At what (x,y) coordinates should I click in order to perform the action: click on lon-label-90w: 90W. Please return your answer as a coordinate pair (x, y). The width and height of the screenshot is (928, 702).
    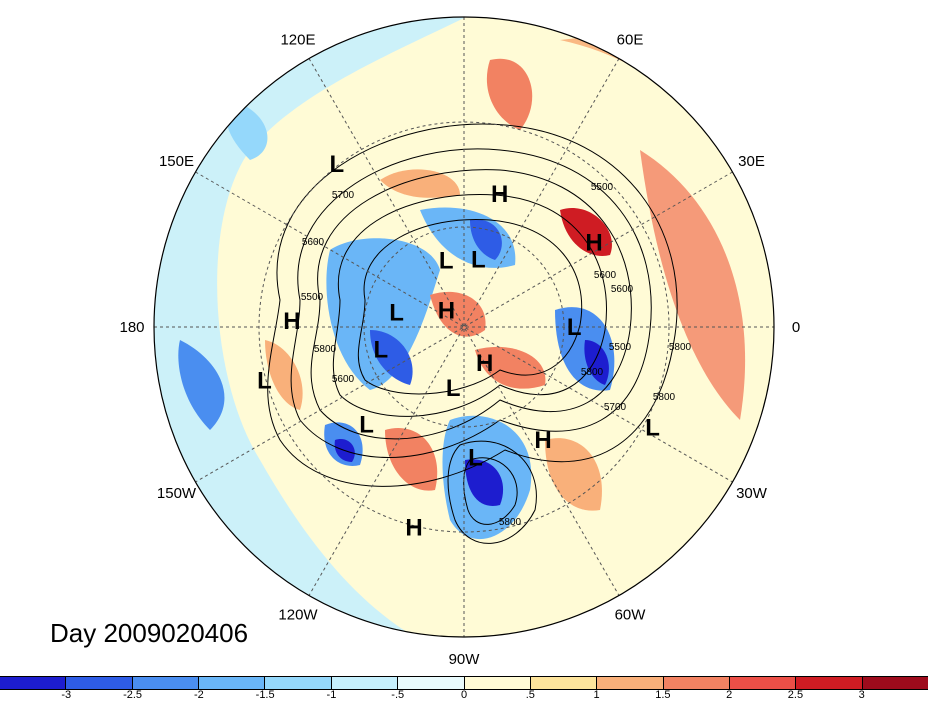
    Looking at the image, I should click on (465, 659).